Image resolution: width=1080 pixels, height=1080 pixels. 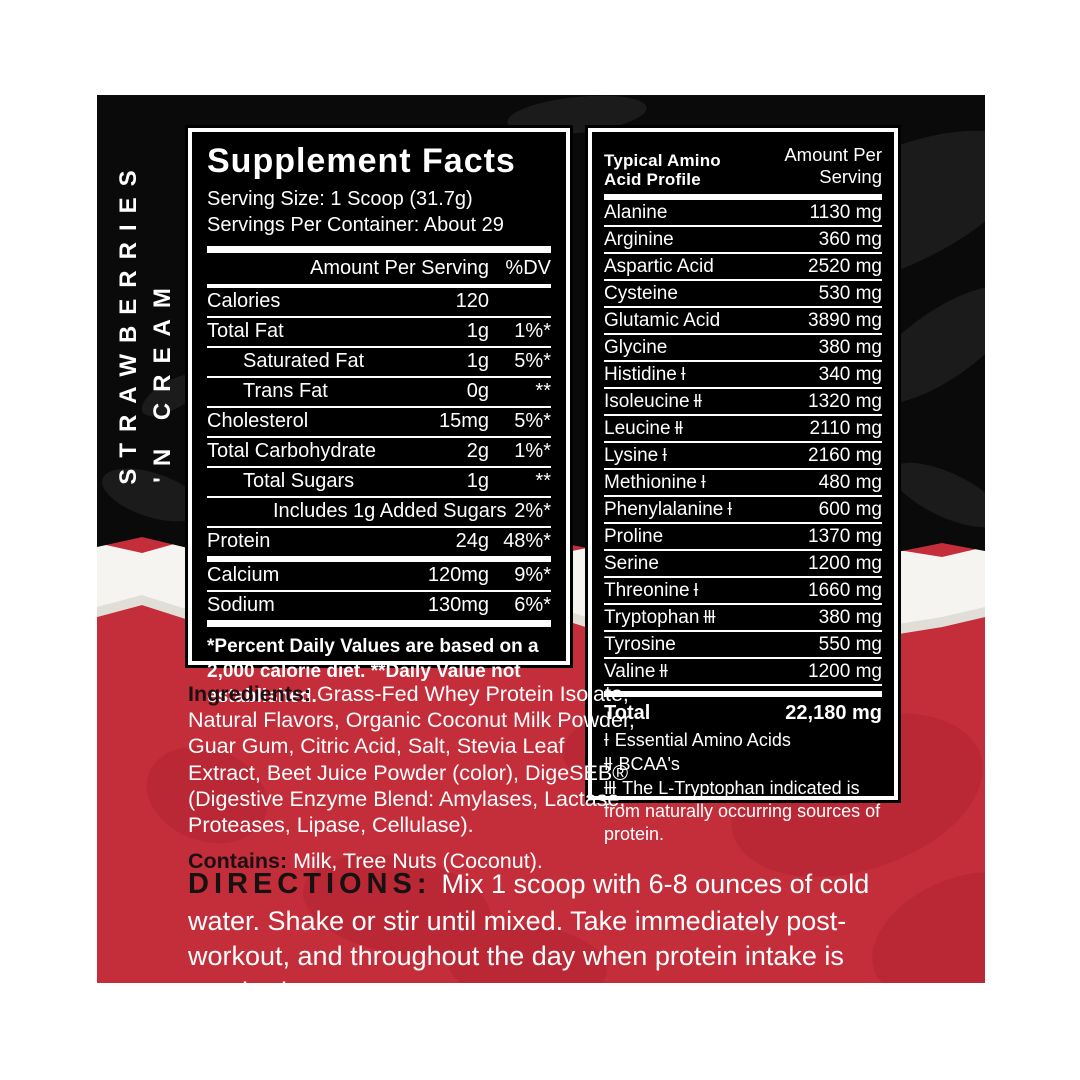 I want to click on amino-name: Threonine, so click(x=647, y=590).